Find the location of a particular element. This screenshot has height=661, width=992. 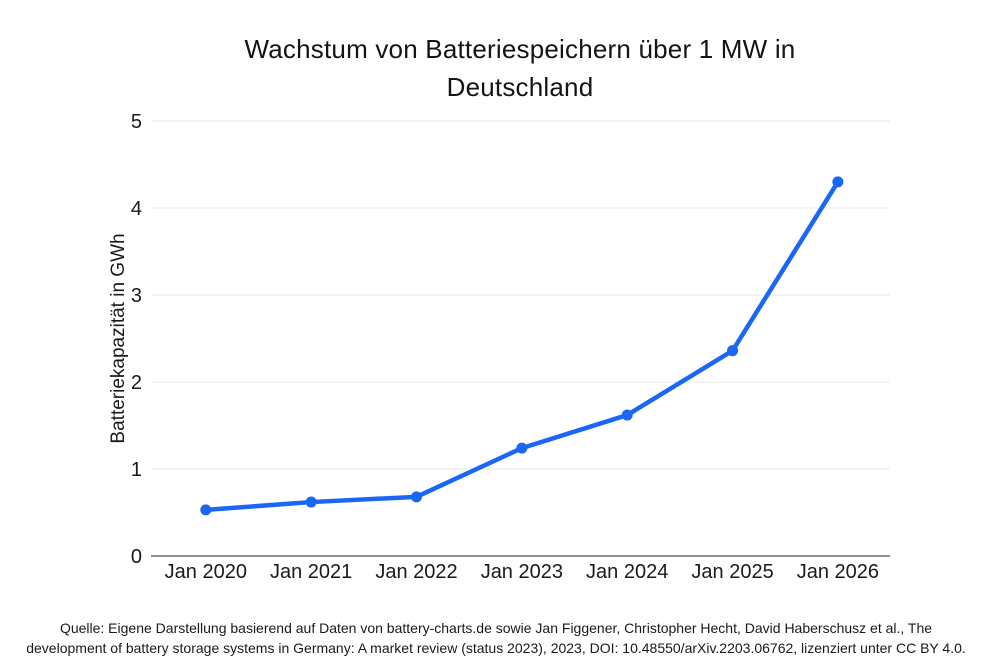

x-tick-label: Jan 2020 is located at coordinates (206, 572).